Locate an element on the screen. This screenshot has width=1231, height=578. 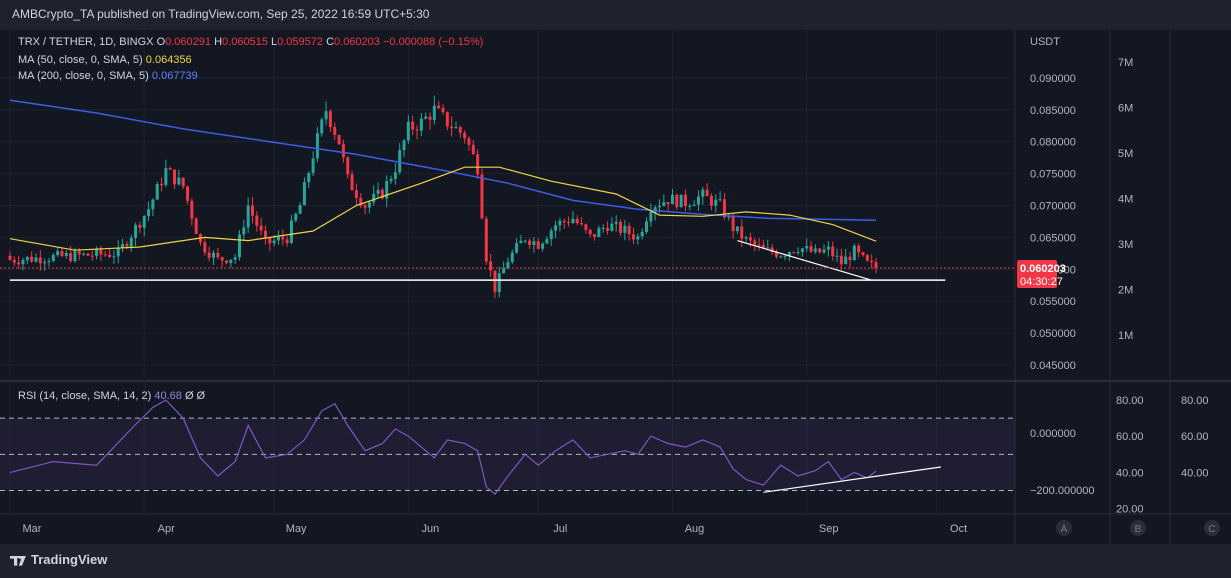
scale-button-b: B is located at coordinates (1138, 528).